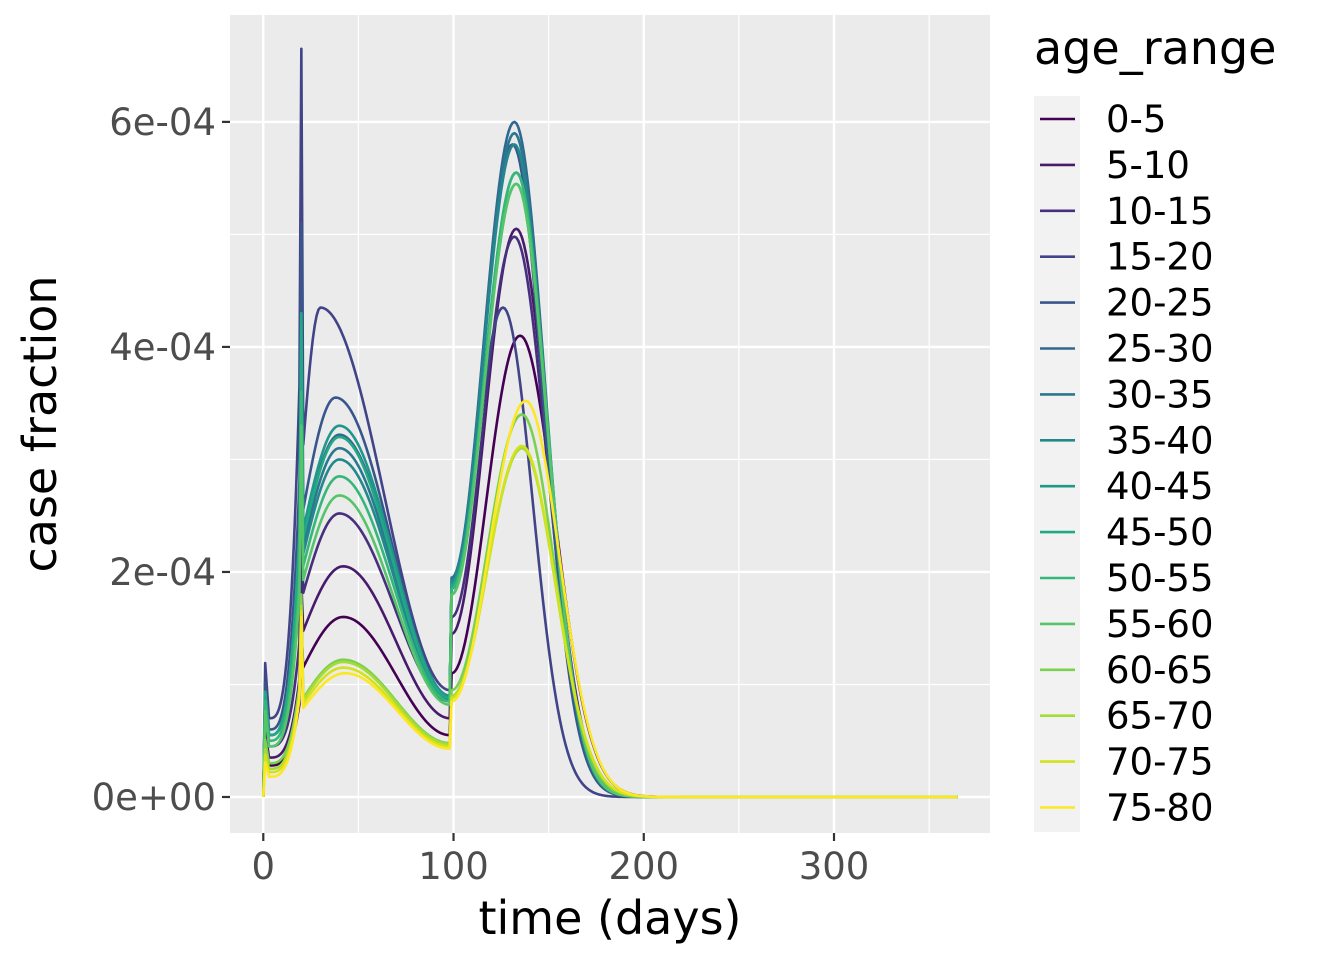 The width and height of the screenshot is (1344, 960). Describe the element at coordinates (609, 918) in the screenshot. I see `x-axis-label: time (days)` at that location.